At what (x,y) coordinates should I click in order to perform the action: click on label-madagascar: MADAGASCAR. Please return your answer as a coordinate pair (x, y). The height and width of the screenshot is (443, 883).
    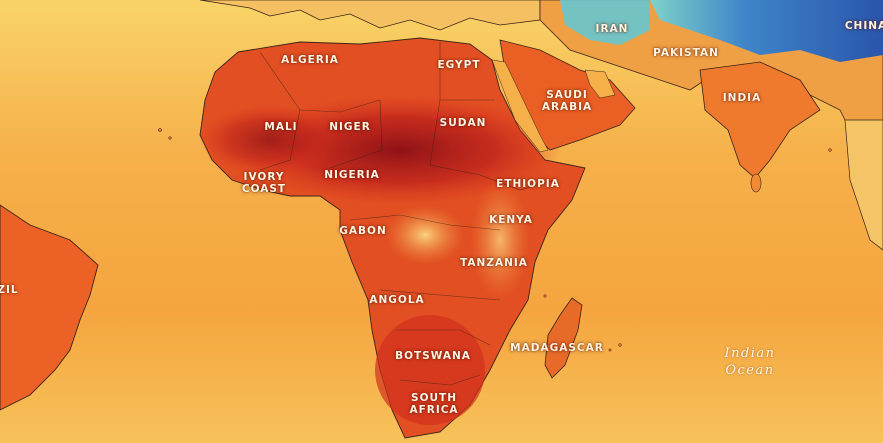
    Looking at the image, I should click on (557, 348).